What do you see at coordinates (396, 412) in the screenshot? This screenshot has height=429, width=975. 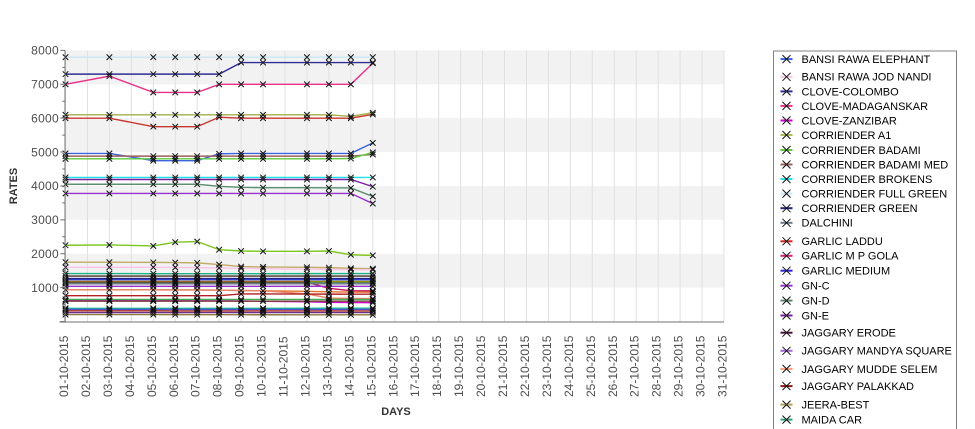 I see `svg-text: DAYS` at bounding box center [396, 412].